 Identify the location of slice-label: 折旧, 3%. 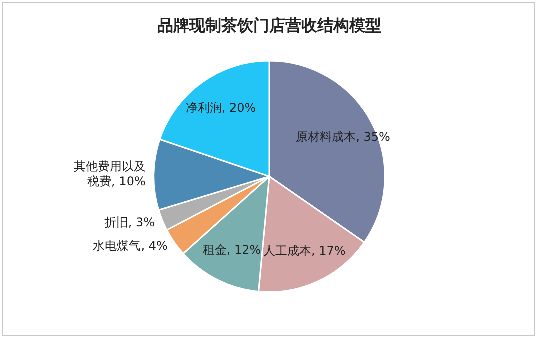
(130, 223).